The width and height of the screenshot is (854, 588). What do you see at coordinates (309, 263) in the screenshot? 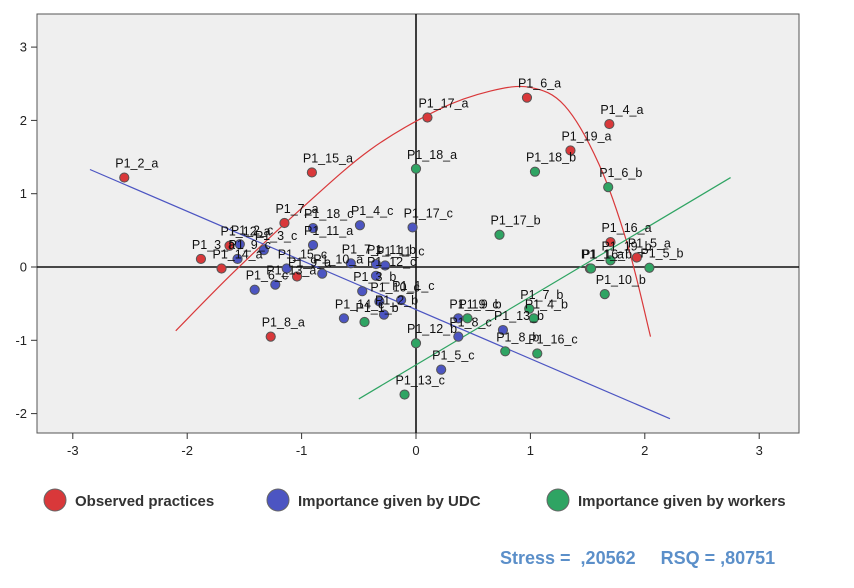
I see `data-label: P1_9_a` at bounding box center [309, 263].